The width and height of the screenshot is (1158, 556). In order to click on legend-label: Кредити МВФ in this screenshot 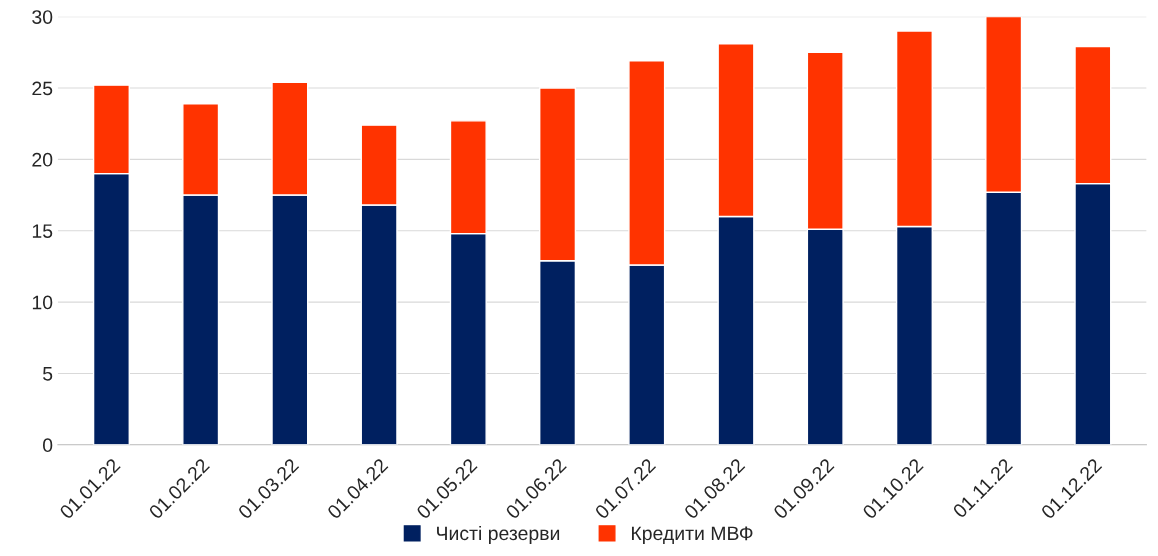, I will do `click(692, 535)`.